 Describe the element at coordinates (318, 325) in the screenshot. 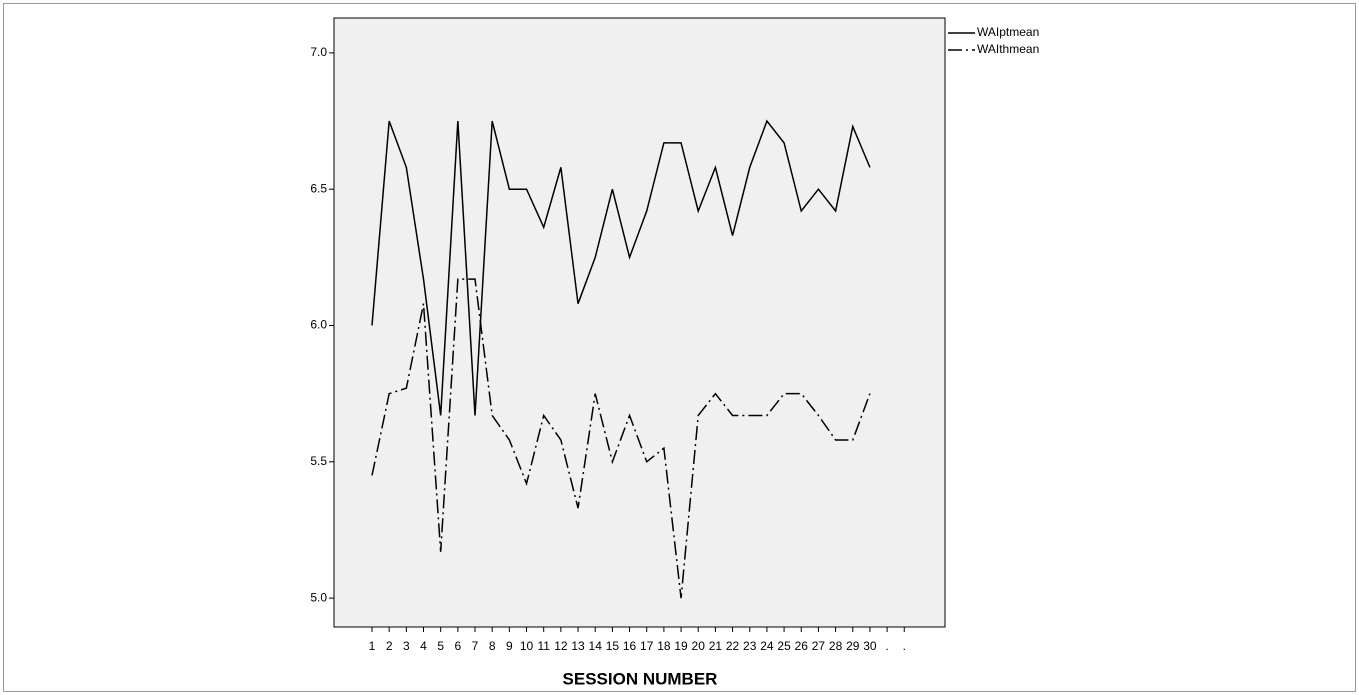

I see `y-tick-label: 6.0` at that location.